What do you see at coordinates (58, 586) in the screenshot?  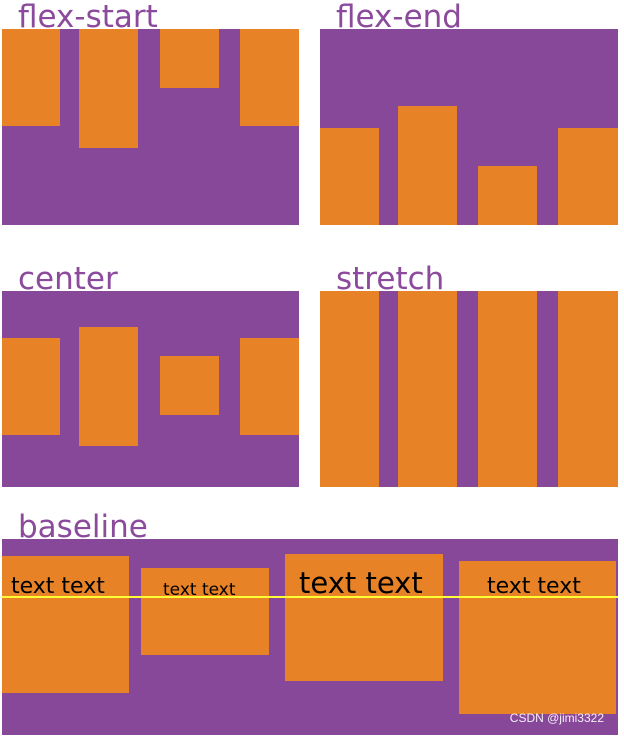 I see `baseline-item-1-text: text text` at bounding box center [58, 586].